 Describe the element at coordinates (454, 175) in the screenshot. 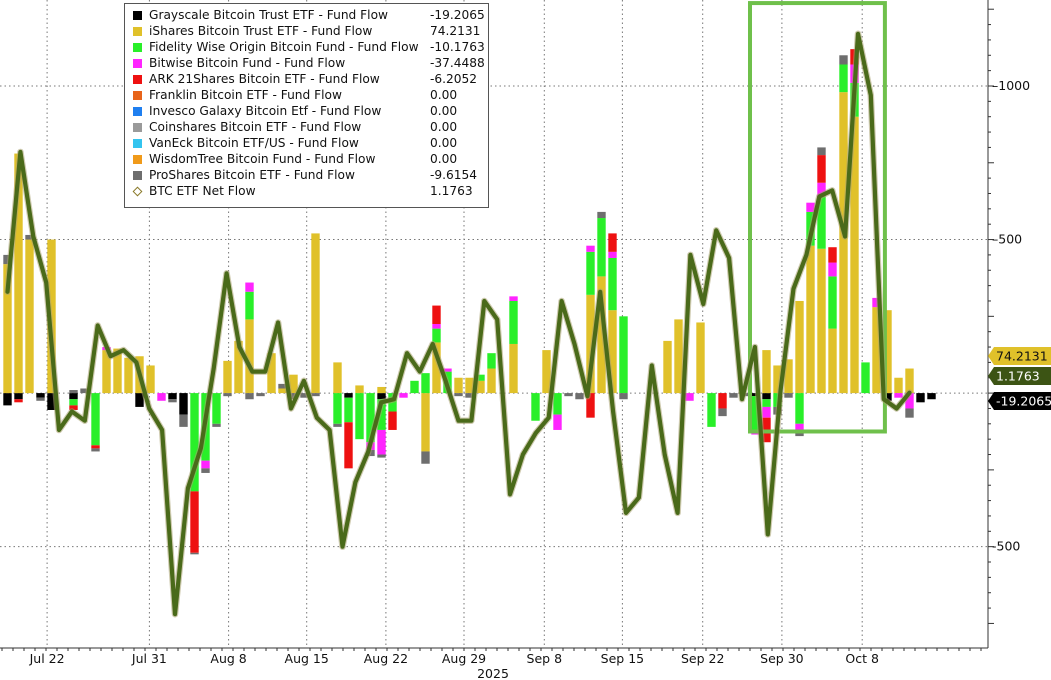

I see `legend-value: -9.6154` at that location.